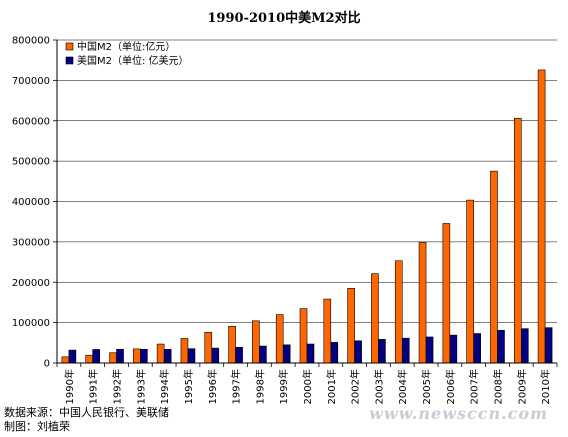 This screenshot has width=568, height=437. I want to click on x-tick-label: 2004年, so click(402, 386).